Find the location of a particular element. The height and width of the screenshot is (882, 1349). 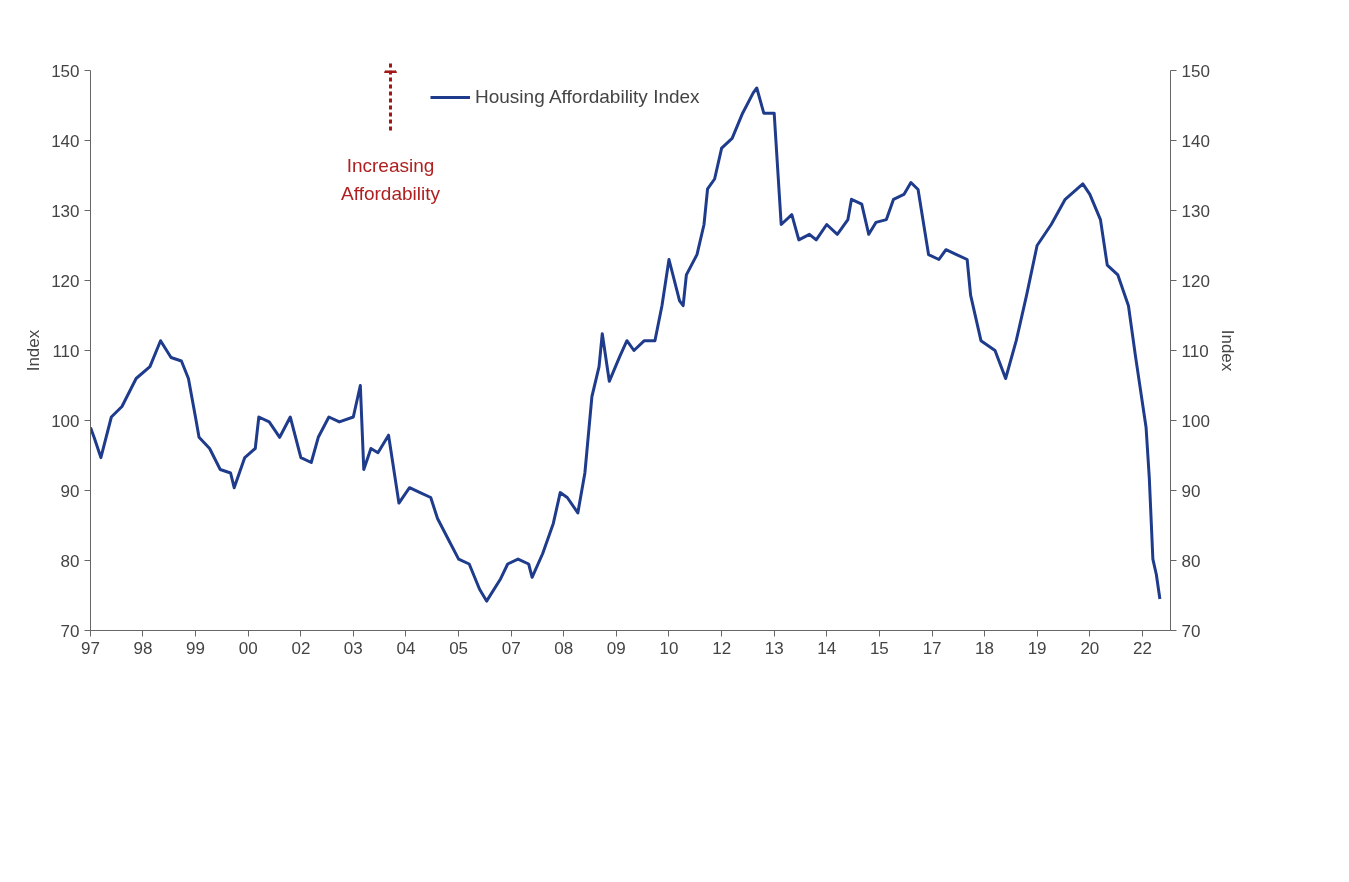

y-tick-label: 110 is located at coordinates (66, 351).